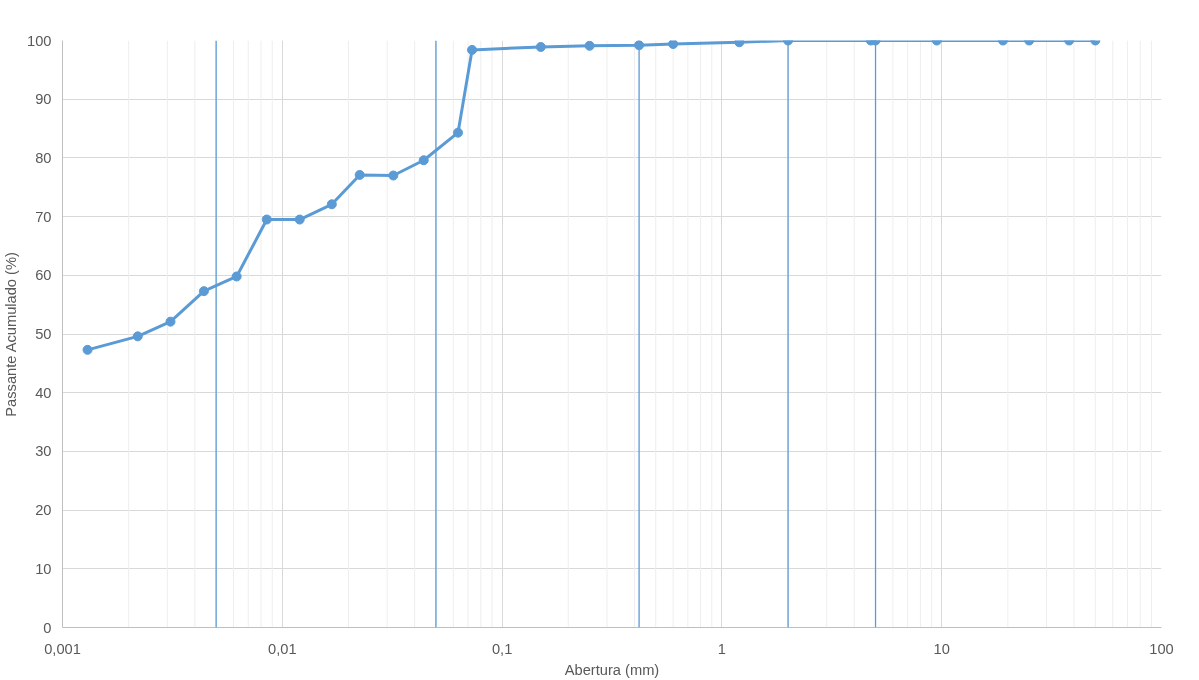 This screenshot has height=680, width=1199. What do you see at coordinates (43, 568) in the screenshot?
I see `y-tick-label: 10` at bounding box center [43, 568].